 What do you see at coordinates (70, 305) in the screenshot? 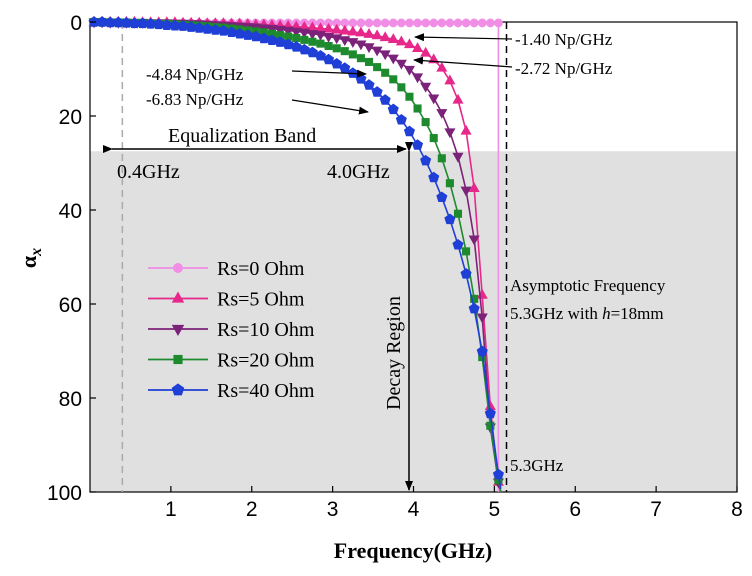
I see `y-tick-label: 60` at bounding box center [70, 305].